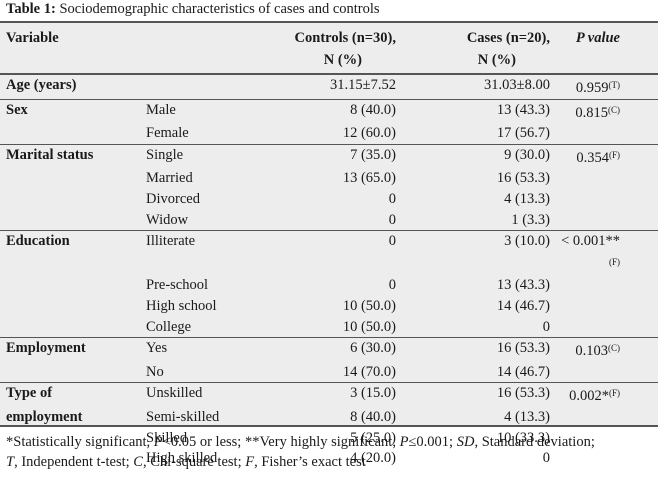 The image size is (658, 480). I want to click on cell-category: Illiterate, so click(201, 253).